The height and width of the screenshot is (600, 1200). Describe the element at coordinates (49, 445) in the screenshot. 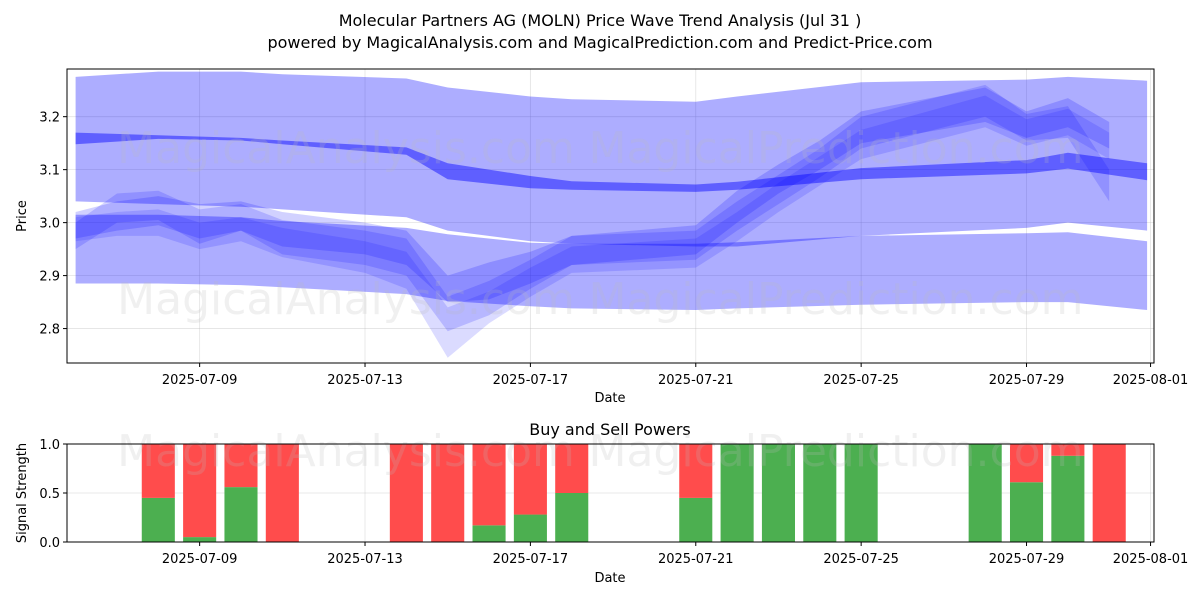

I see `y-tick-label: 1.0` at that location.